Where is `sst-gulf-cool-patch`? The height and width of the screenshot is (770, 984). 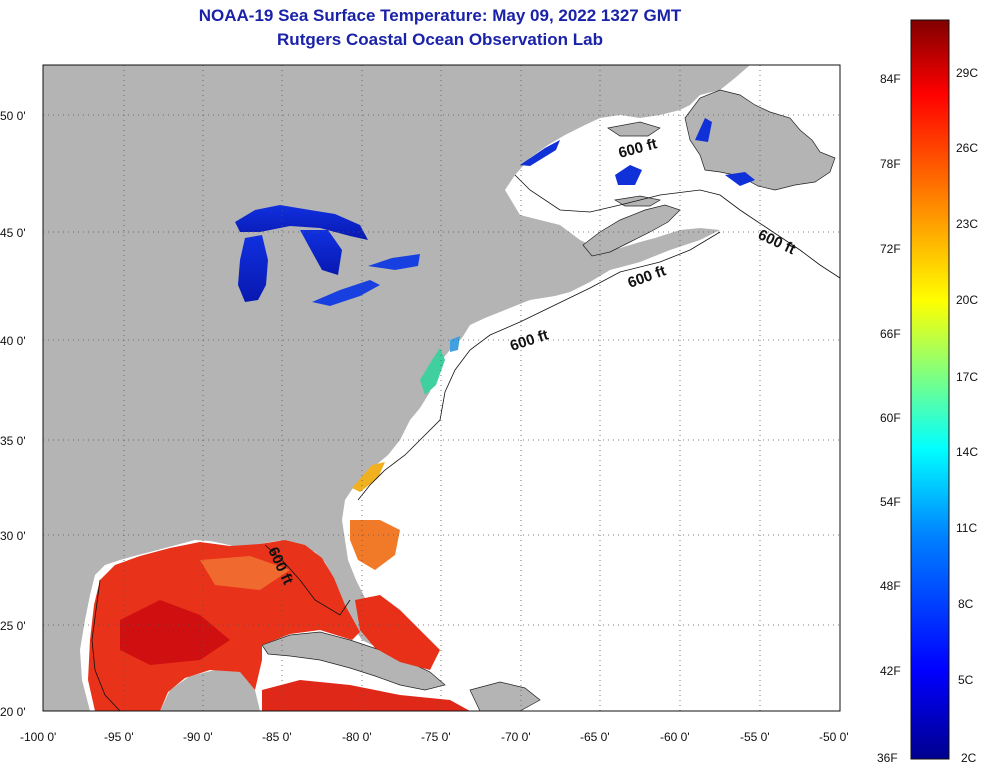
sst-gulf-cool-patch is located at coordinates (245, 573).